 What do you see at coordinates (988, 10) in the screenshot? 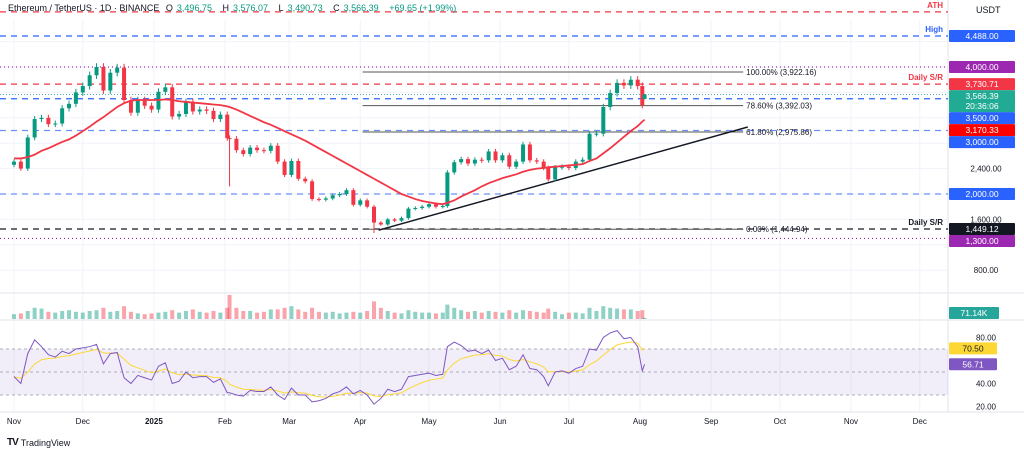
I see `currency-label: USDT` at bounding box center [988, 10].